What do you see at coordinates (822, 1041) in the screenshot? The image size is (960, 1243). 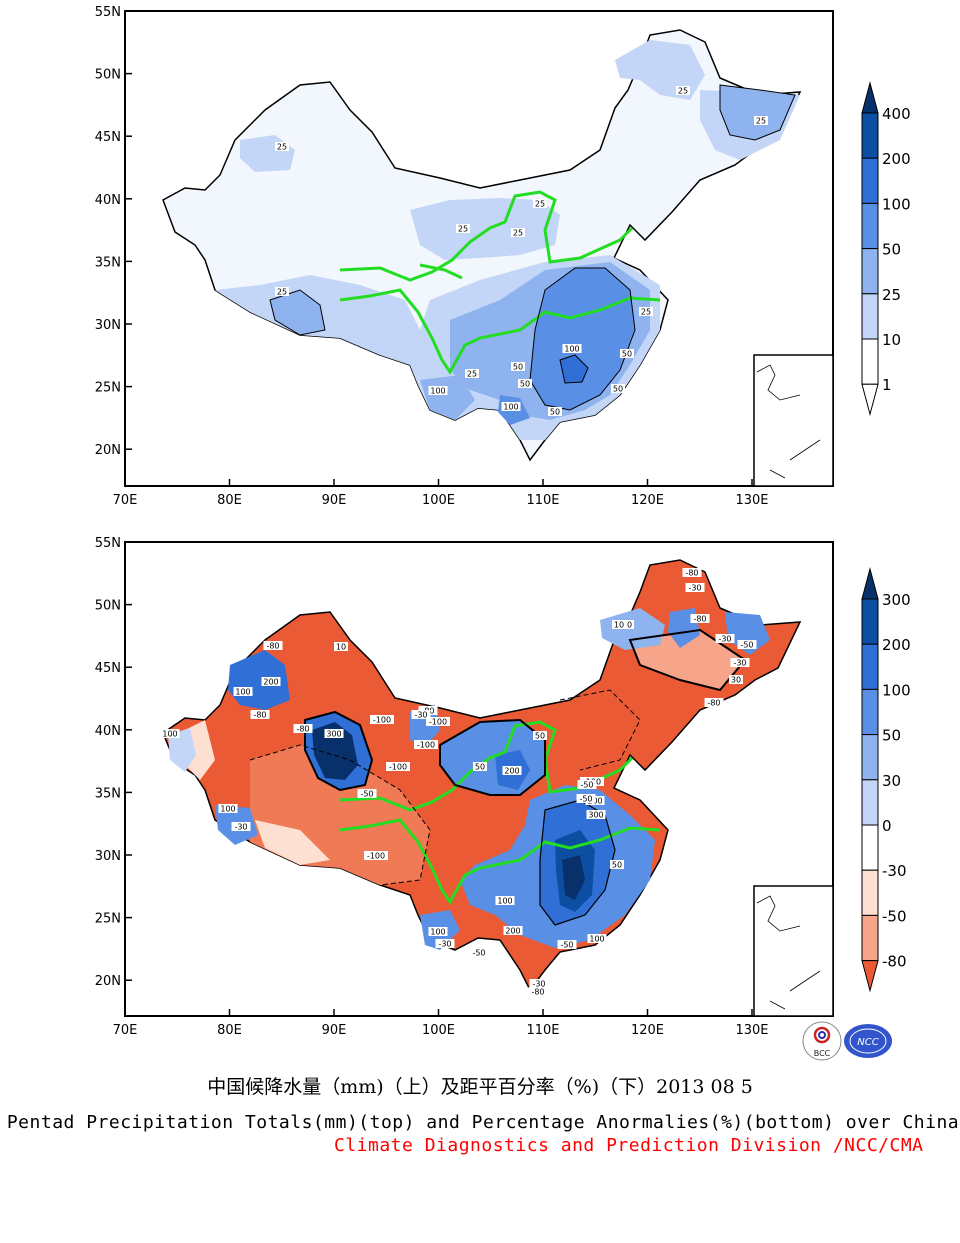 I see `bcc-logo: BCC` at bounding box center [822, 1041].